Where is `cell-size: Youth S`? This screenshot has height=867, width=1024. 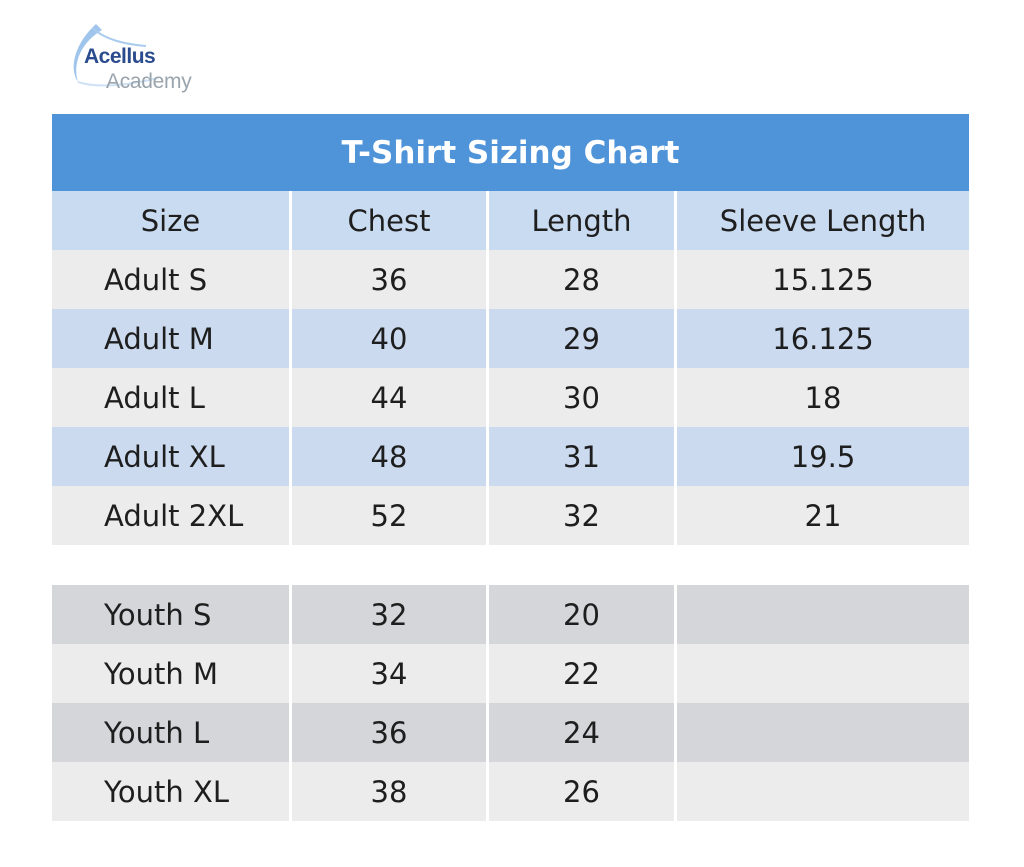
cell-size: Youth S is located at coordinates (172, 614).